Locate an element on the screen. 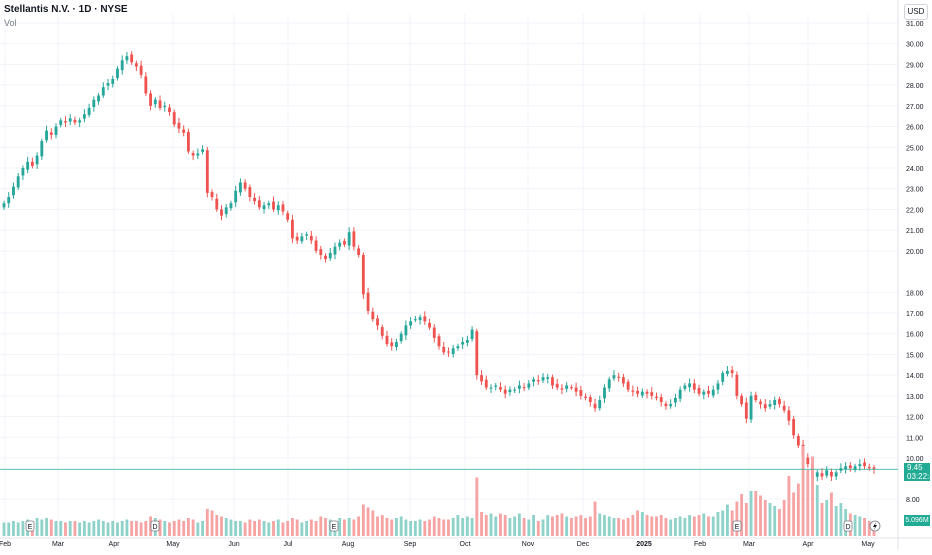 The image size is (932, 555). y-tick-label: 8.00 is located at coordinates (913, 500).